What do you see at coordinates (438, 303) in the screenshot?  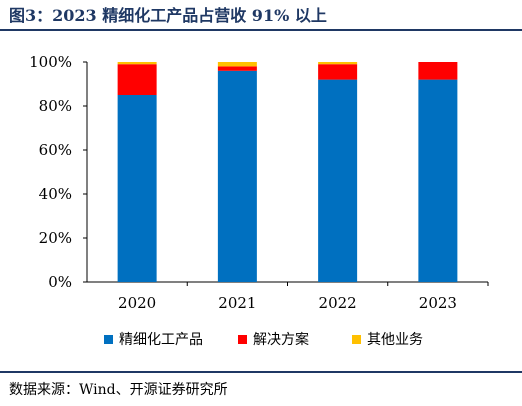 I see `x-tick-label: 2023` at bounding box center [438, 303].